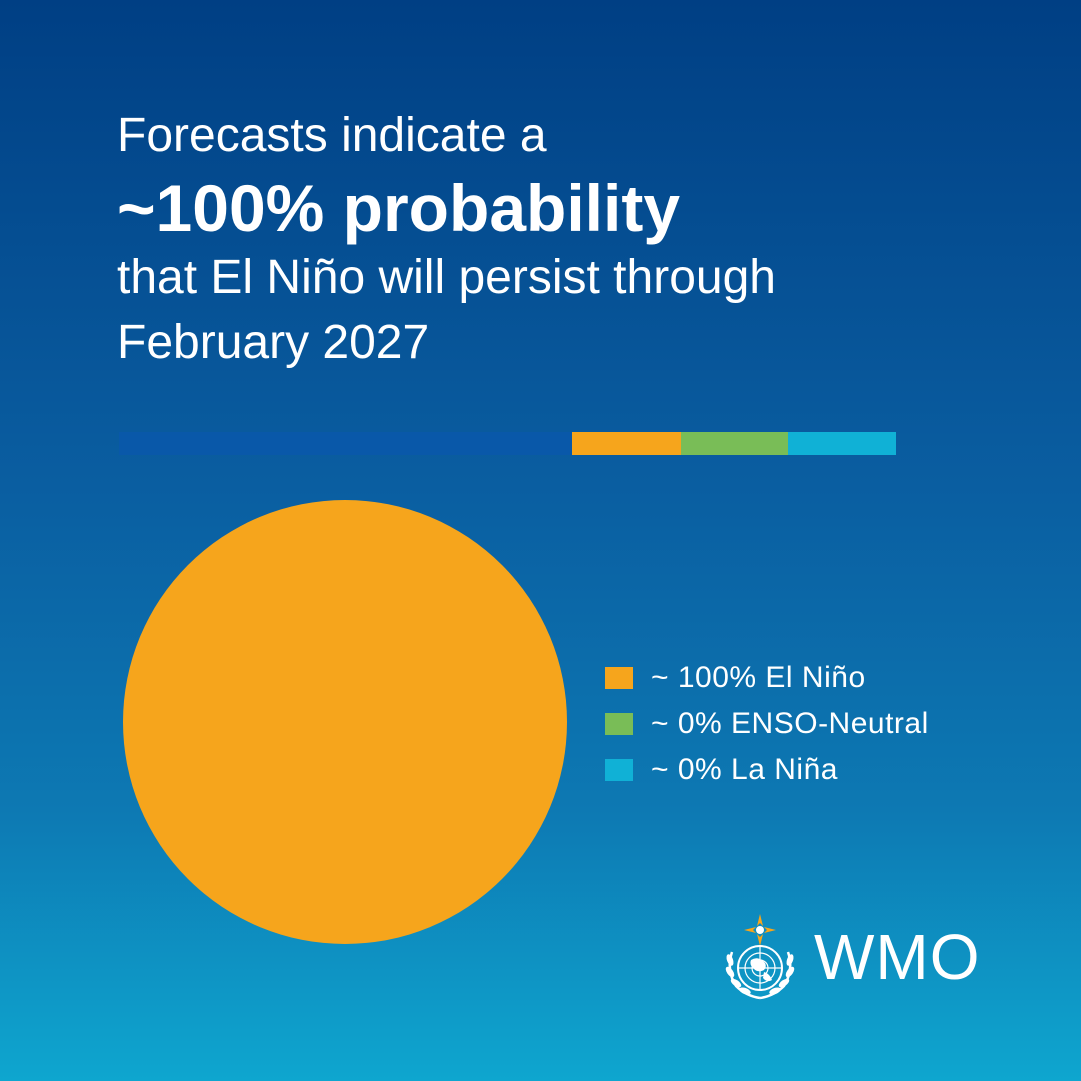 Image resolution: width=1081 pixels, height=1081 pixels. I want to click on wmo-logo: WMO, so click(849, 957).